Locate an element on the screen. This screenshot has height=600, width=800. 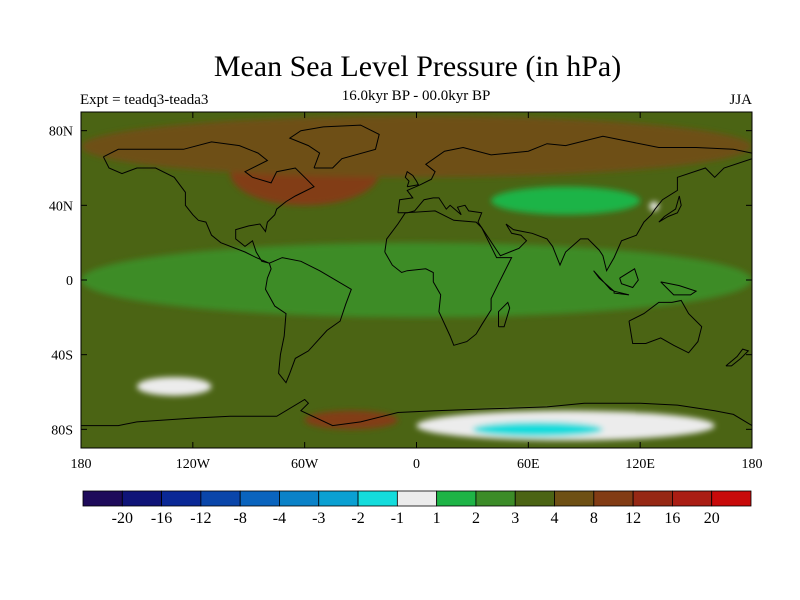
chart-subtitle: 16.0kyr BP - 00.0kyr BP is located at coordinates (416, 96).